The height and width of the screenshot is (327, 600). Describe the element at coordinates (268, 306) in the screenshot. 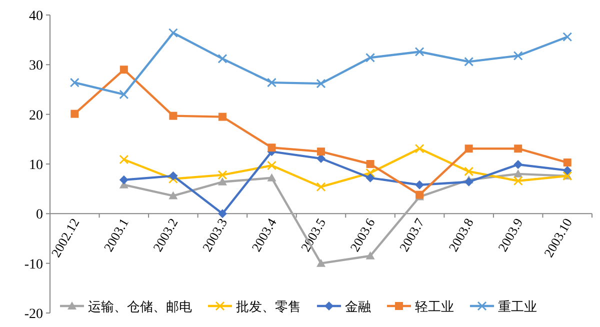

I see `legend-label: 批发、零售` at that location.